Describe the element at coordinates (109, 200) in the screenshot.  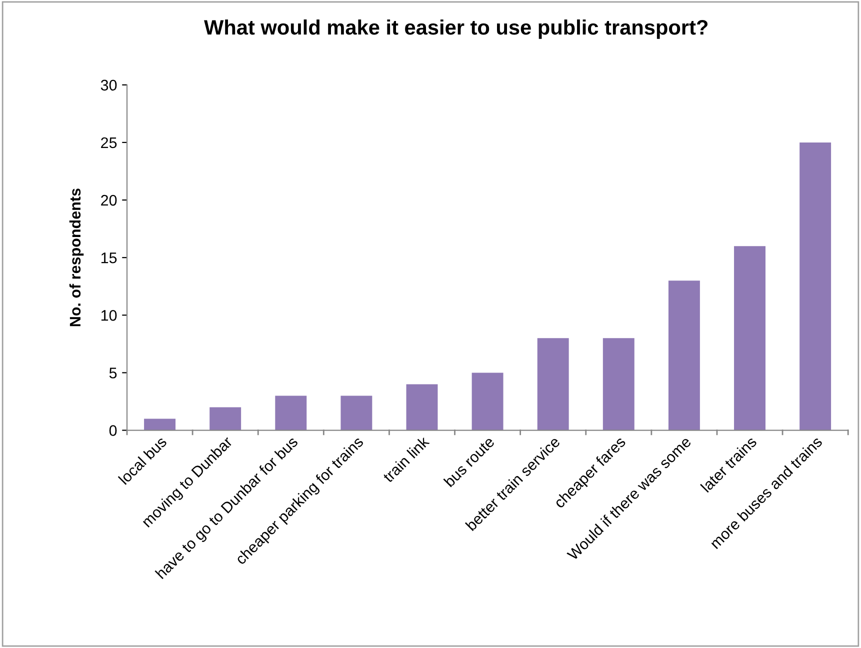
I see `y-tick-label: 20` at that location.